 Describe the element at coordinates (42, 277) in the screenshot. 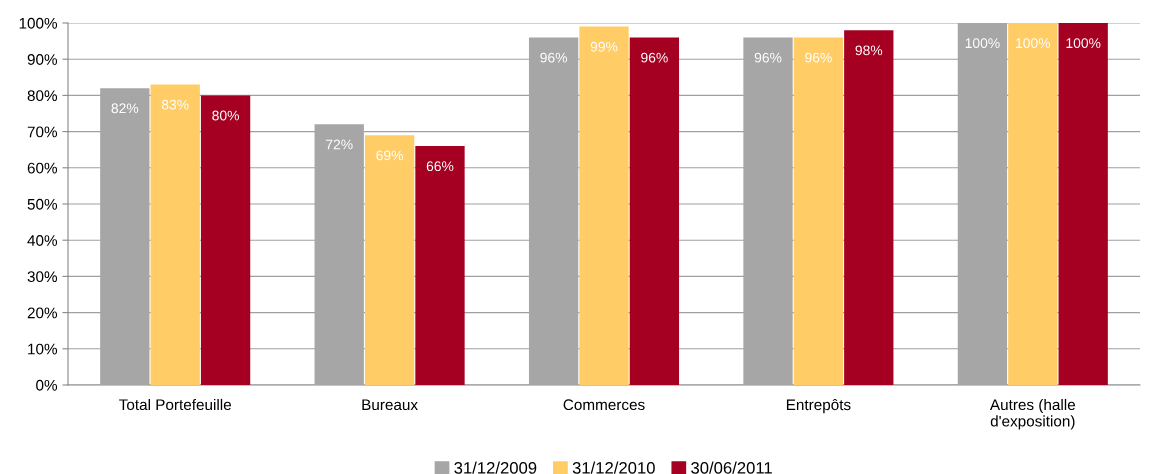

I see `y-tick-label: 30%` at that location.